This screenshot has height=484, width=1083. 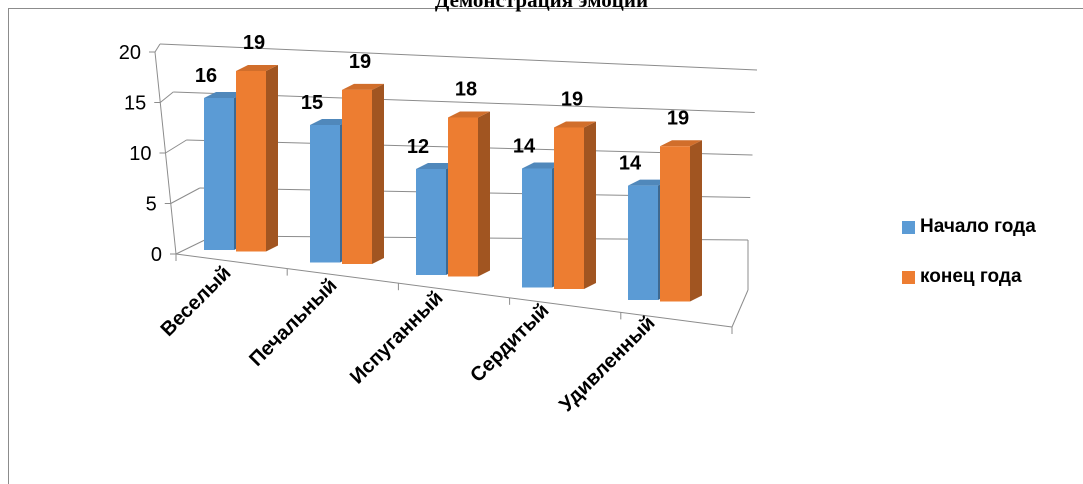 I want to click on y-tick-label: 0, so click(x=156, y=255).